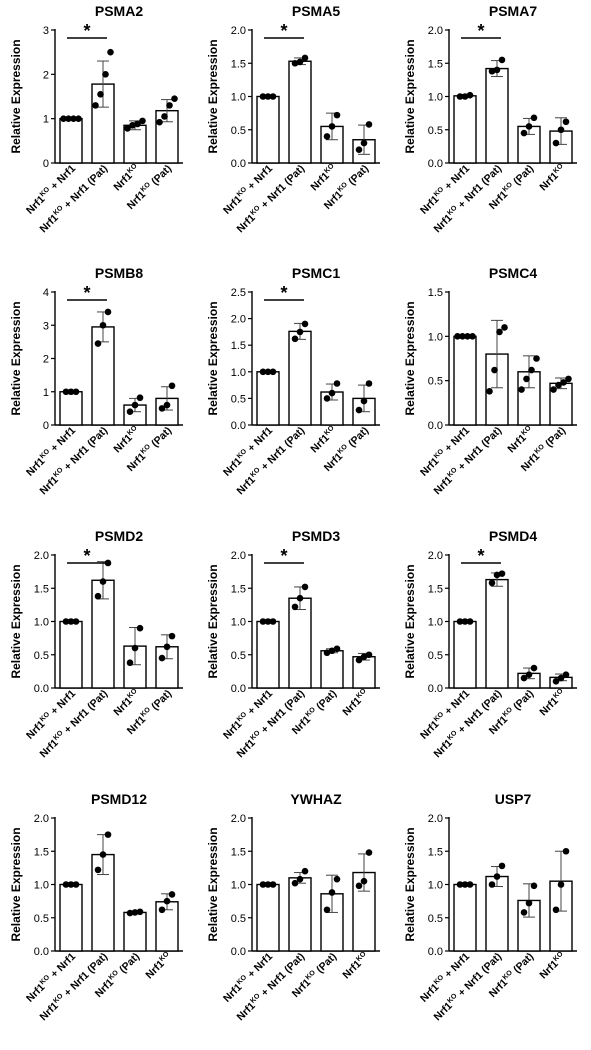 This screenshot has width=591, height=1050. What do you see at coordinates (46, 164) in the screenshot?
I see `y-tick-label: 0` at bounding box center [46, 164].